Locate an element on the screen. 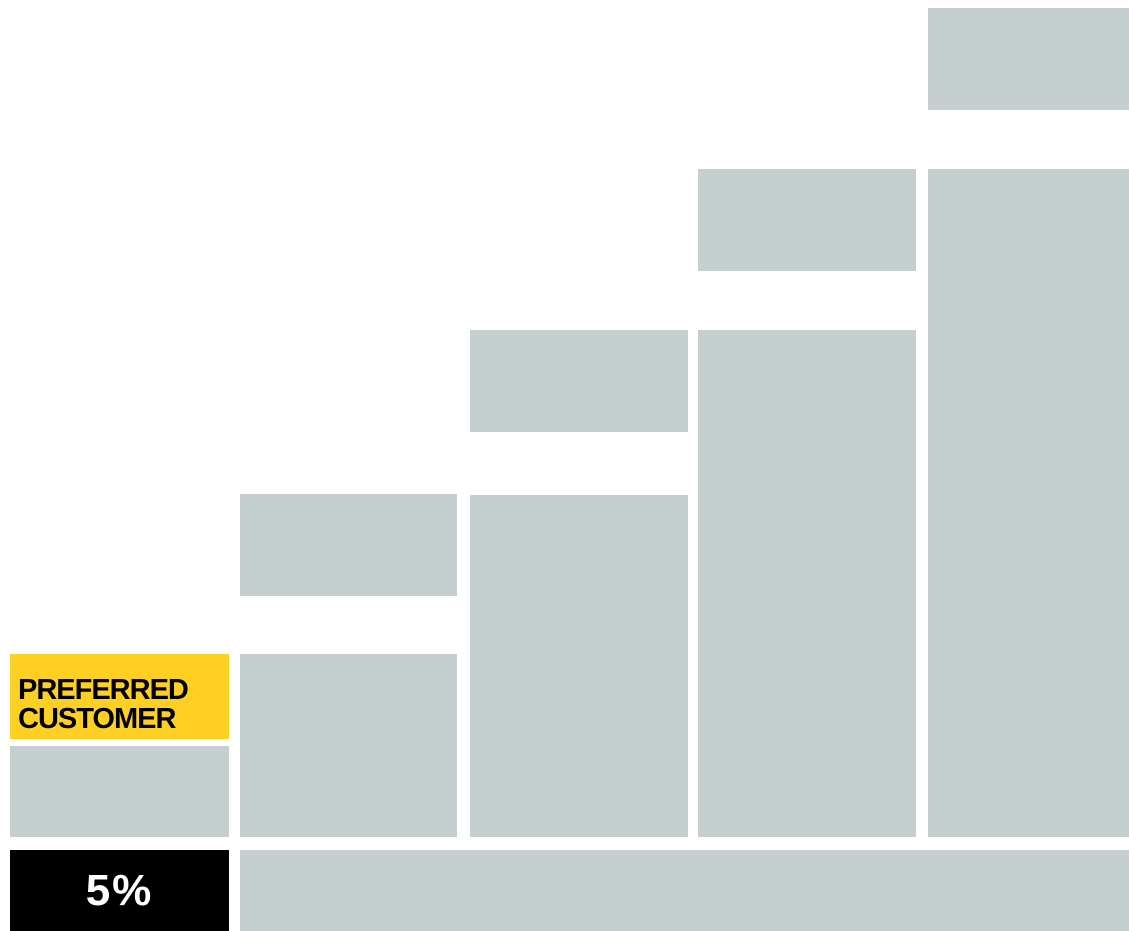 This screenshot has width=1129, height=931. tier-5-bar is located at coordinates (1028, 503).